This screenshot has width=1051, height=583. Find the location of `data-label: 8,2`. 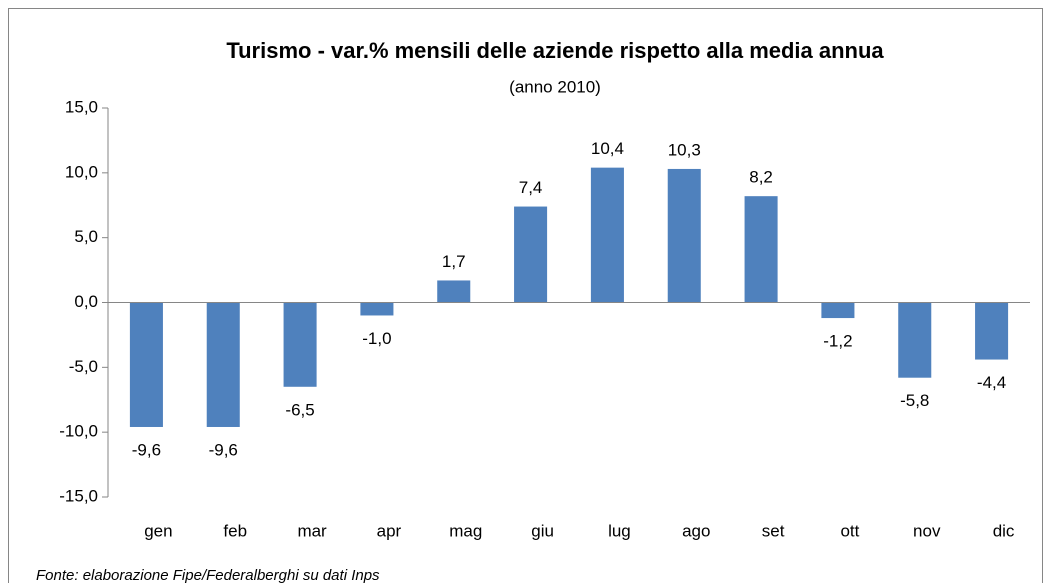

data-label: 8,2 is located at coordinates (761, 177).